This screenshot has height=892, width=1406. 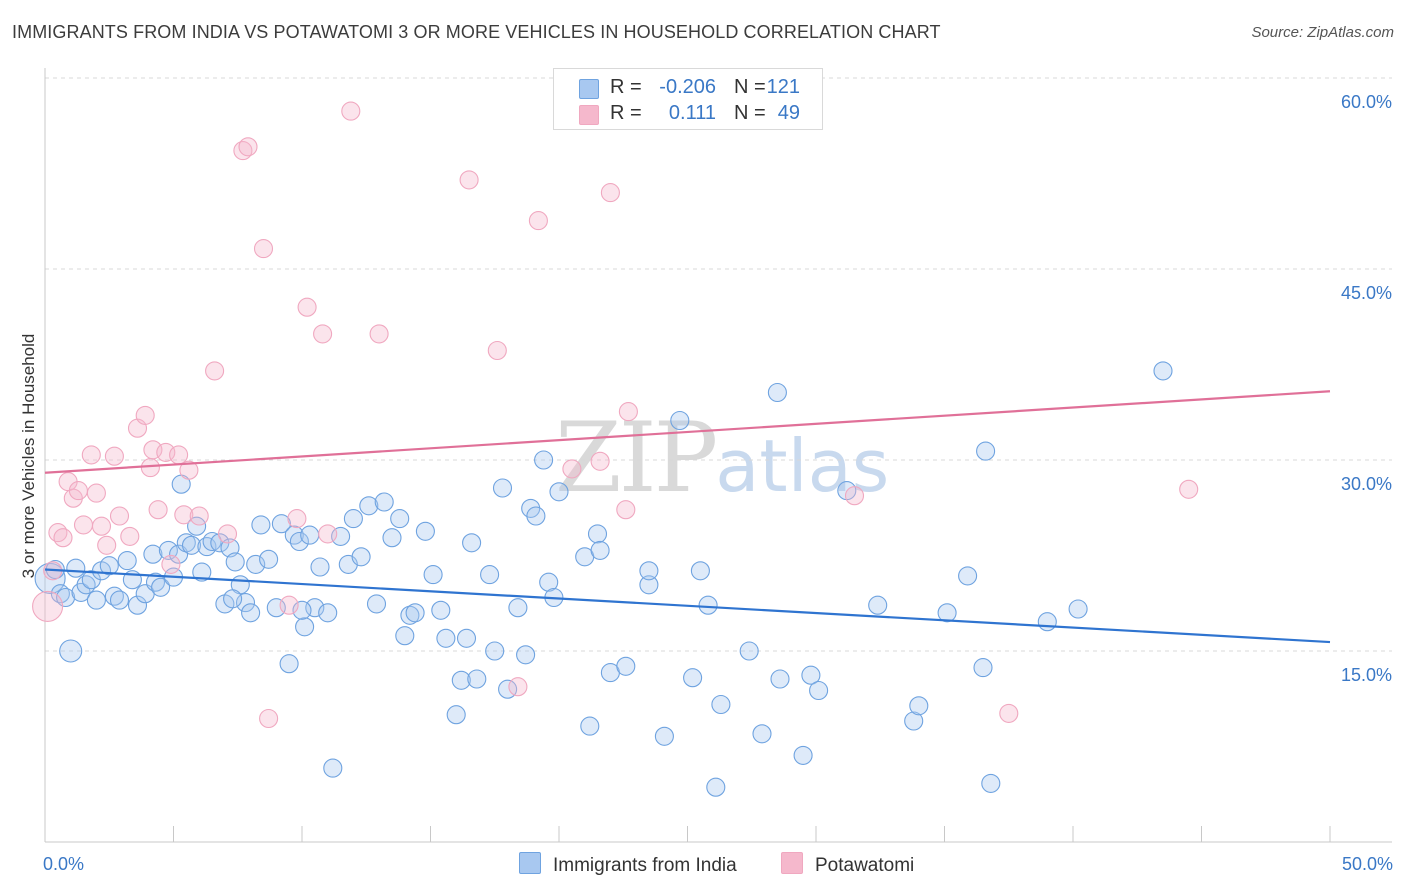 I want to click on watermark-atlas: atlas, so click(x=802, y=466).